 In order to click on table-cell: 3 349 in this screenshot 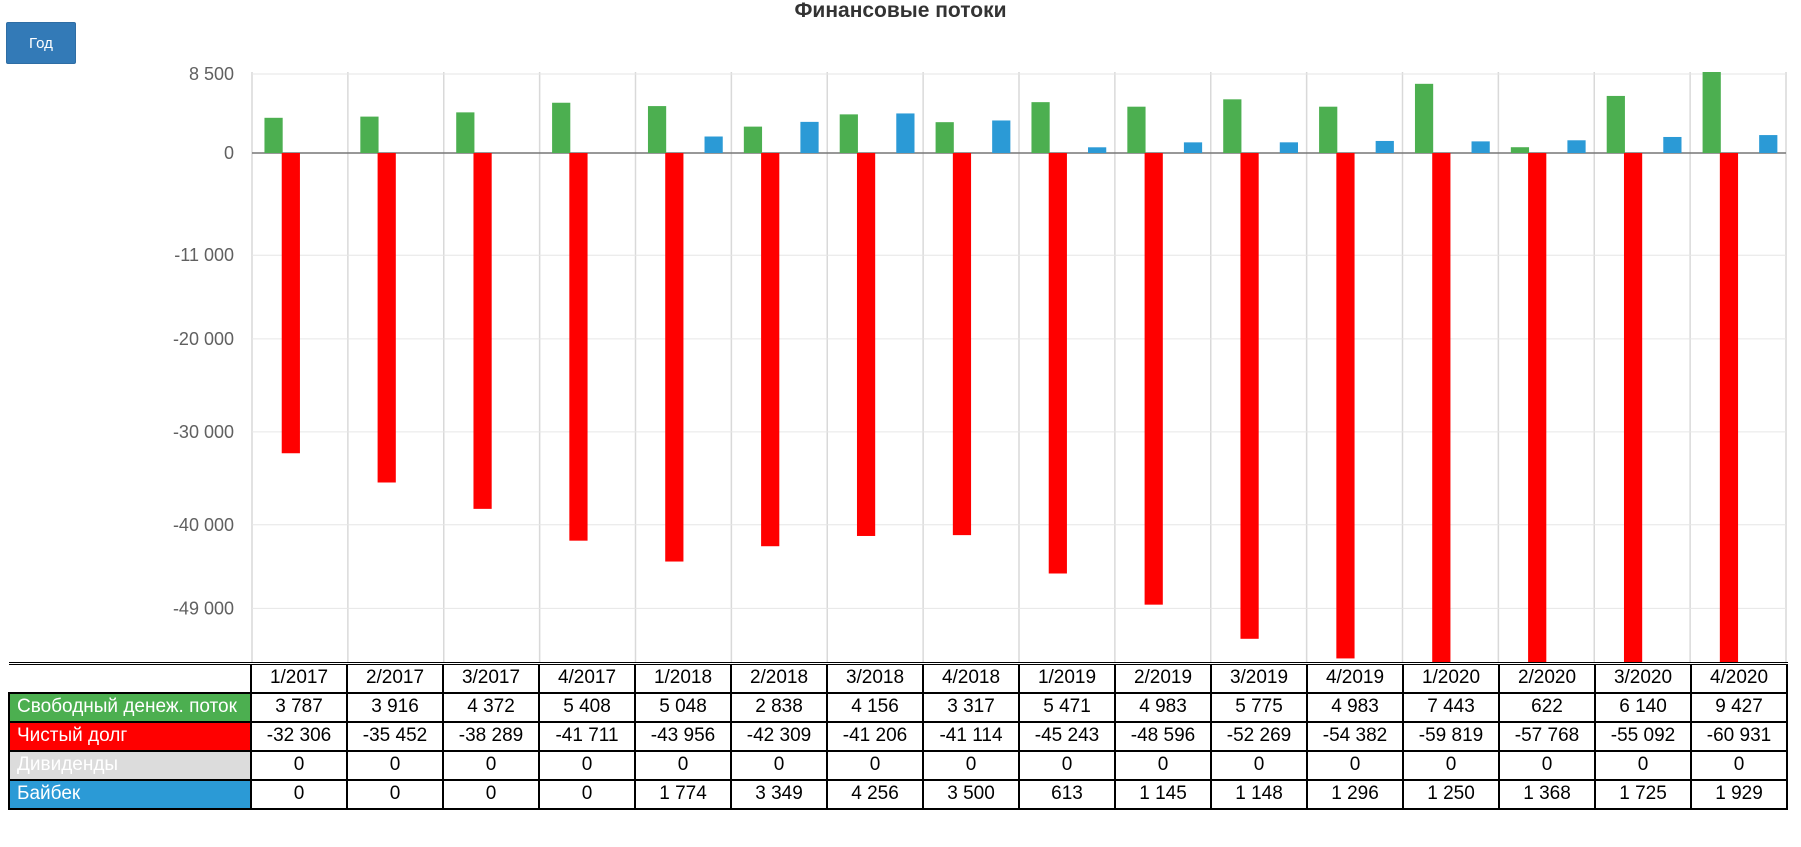, I will do `click(779, 794)`.